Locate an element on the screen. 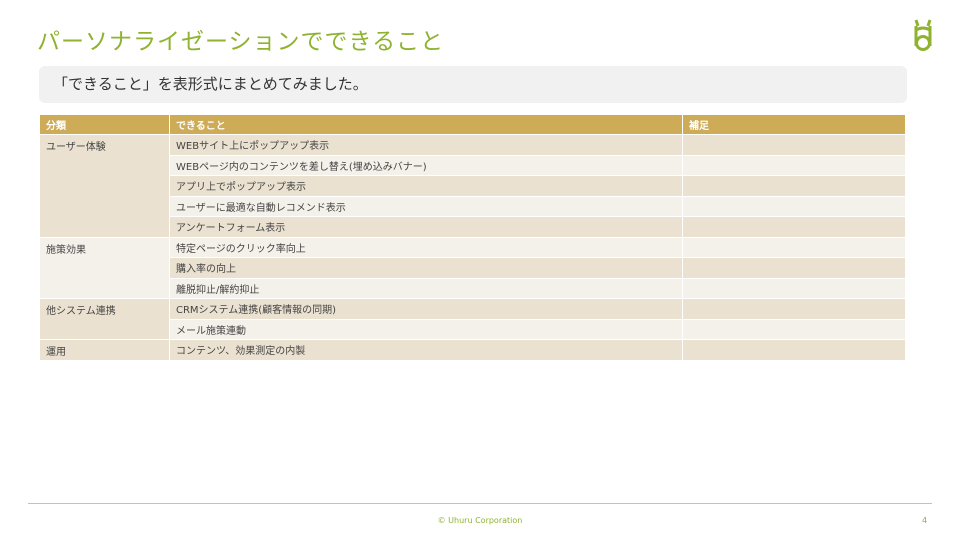 Image resolution: width=960 pixels, height=540 pixels. capability-cell: WEBサイト上にポップアップ表示 is located at coordinates (426, 145).